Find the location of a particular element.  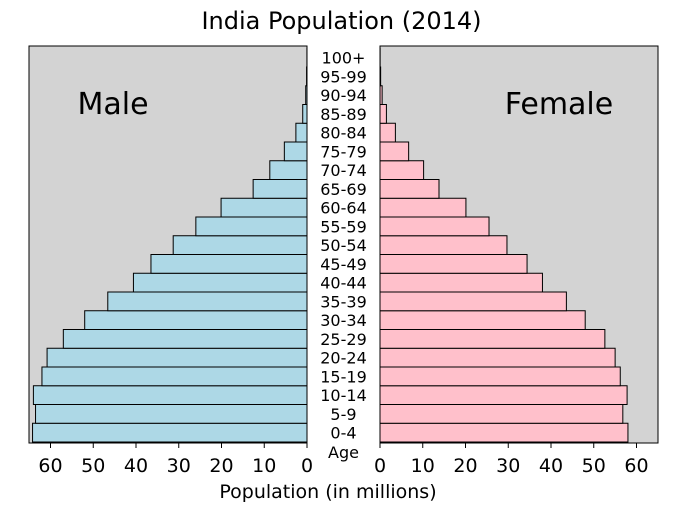

male-x-tick-label: 10 is located at coordinates (264, 466).